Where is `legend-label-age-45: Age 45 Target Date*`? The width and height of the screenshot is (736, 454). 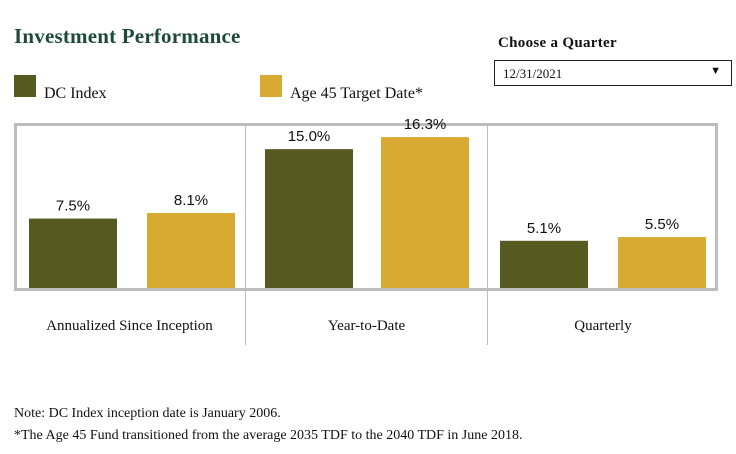 legend-label-age-45: Age 45 Target Date* is located at coordinates (356, 93).